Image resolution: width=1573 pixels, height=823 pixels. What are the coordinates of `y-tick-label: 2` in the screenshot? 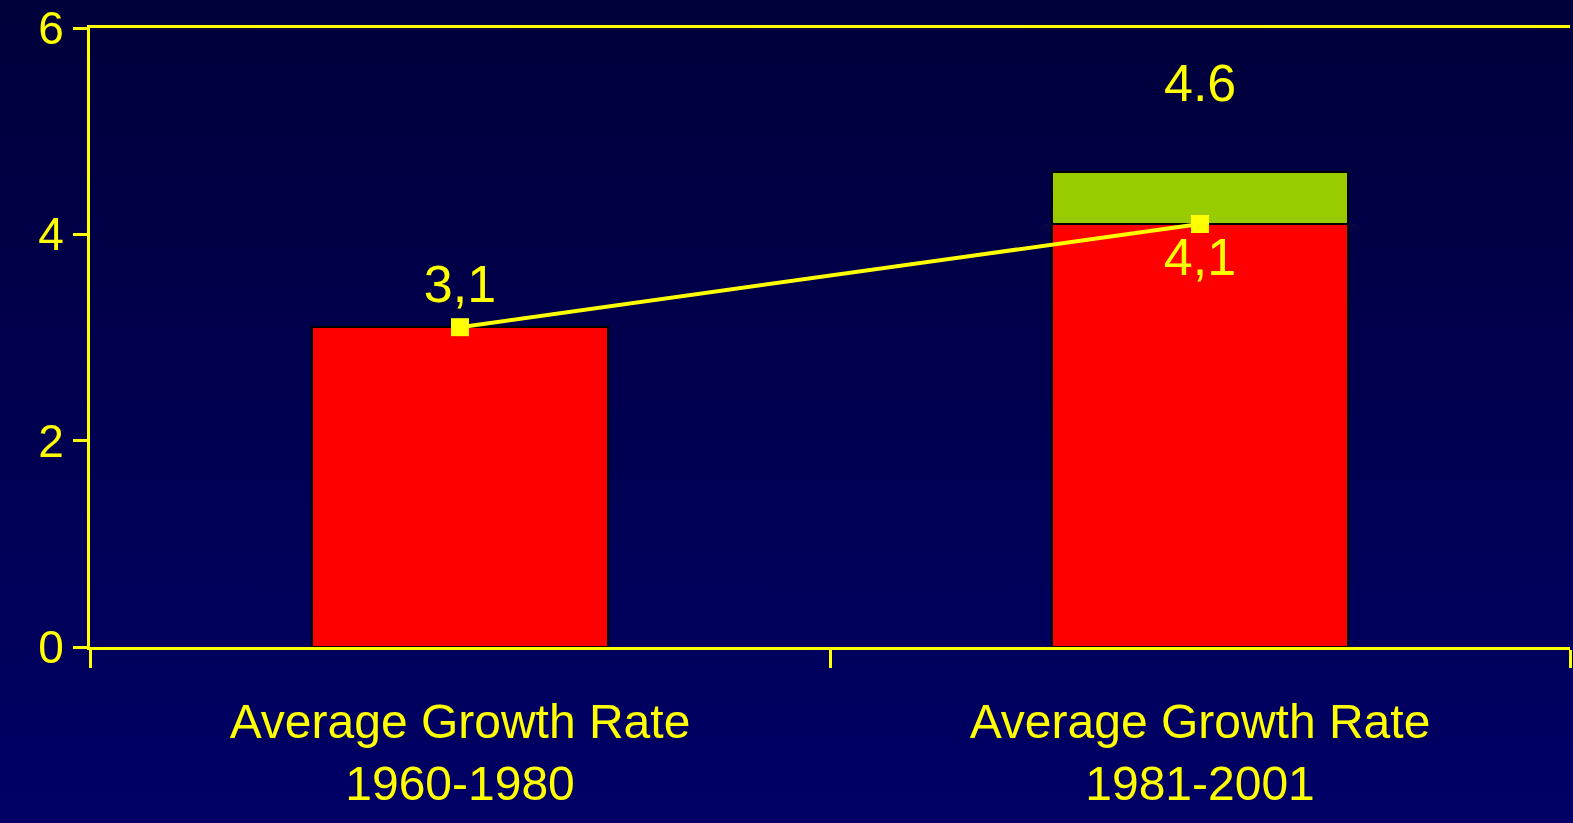 It's located at (51, 440).